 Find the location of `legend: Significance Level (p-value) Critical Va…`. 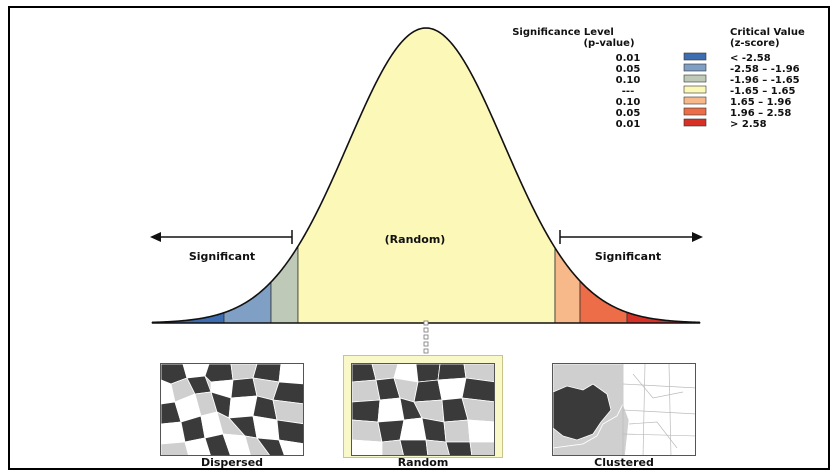

legend: Significance Level (p-value) Critical Va… is located at coordinates (658, 78).